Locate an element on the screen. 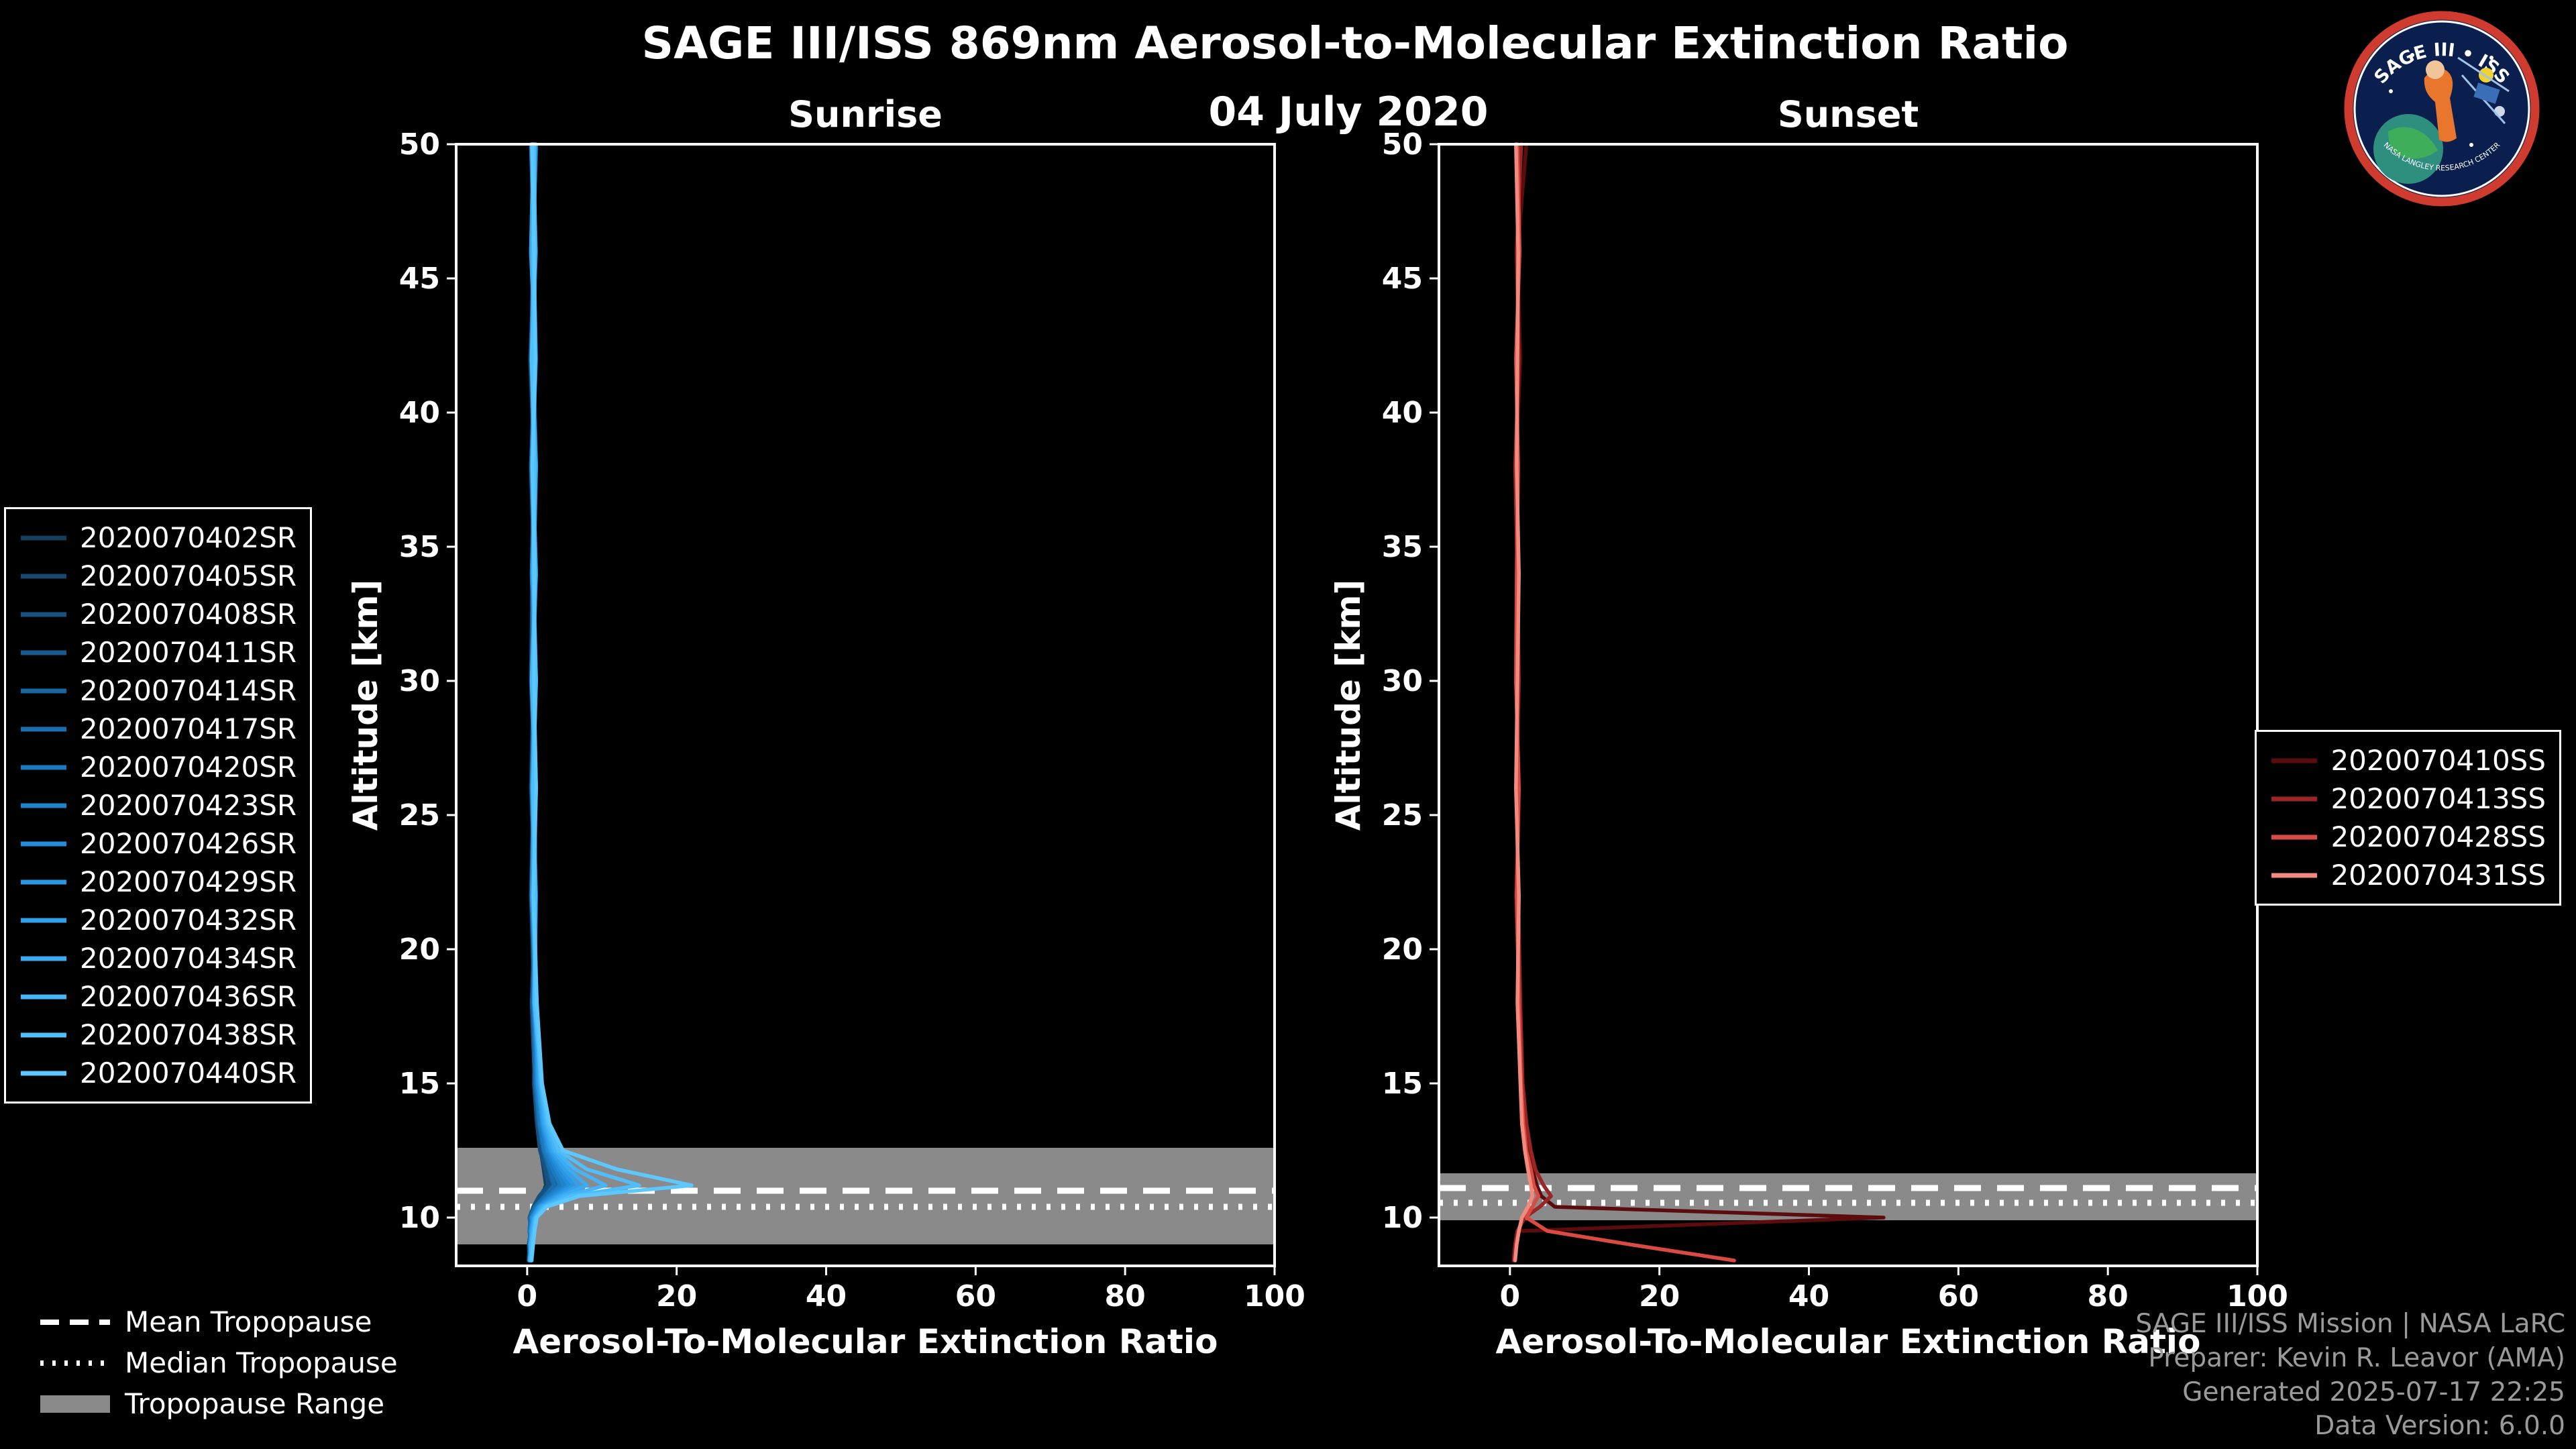 Image resolution: width=2576 pixels, height=1449 pixels. legend-label: 2020070434SR is located at coordinates (188, 958).